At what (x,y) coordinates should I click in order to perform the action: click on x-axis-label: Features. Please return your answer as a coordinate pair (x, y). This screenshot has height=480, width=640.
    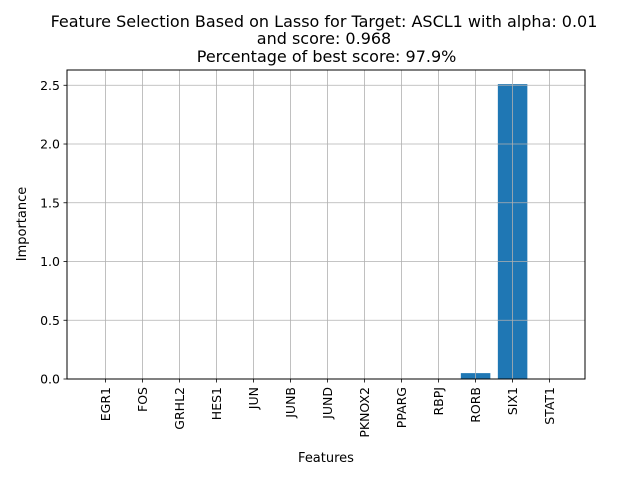
    Looking at the image, I should click on (326, 458).